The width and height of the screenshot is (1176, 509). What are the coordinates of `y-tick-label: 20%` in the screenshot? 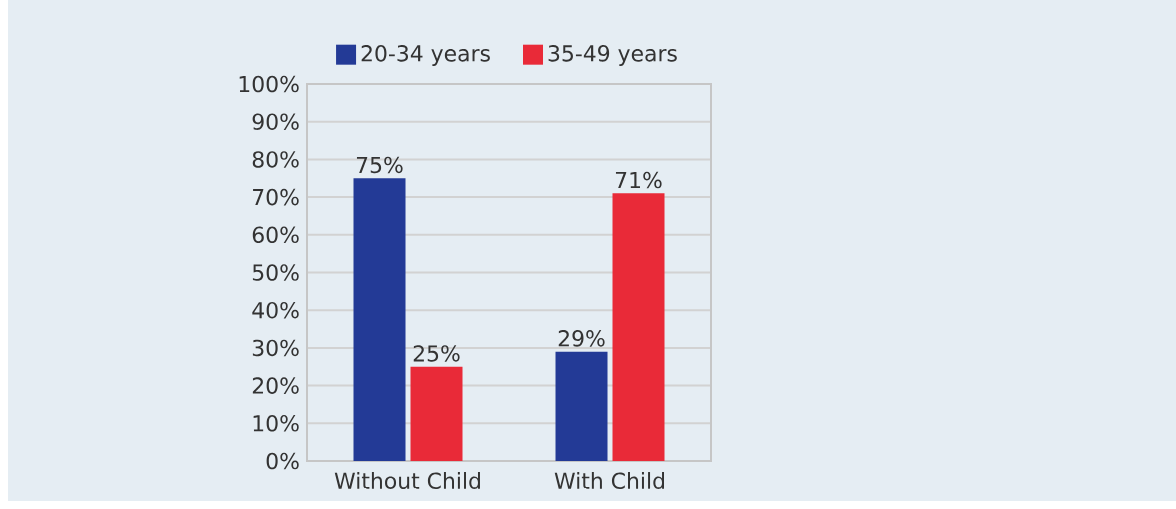 It's located at (275, 385).